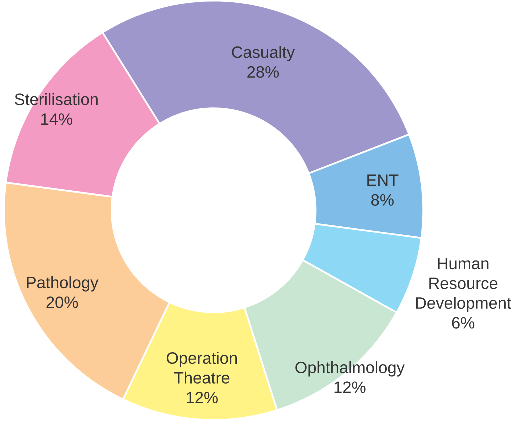 The image size is (520, 421). What do you see at coordinates (63, 284) in the screenshot?
I see `slice-label: Pathology` at bounding box center [63, 284].